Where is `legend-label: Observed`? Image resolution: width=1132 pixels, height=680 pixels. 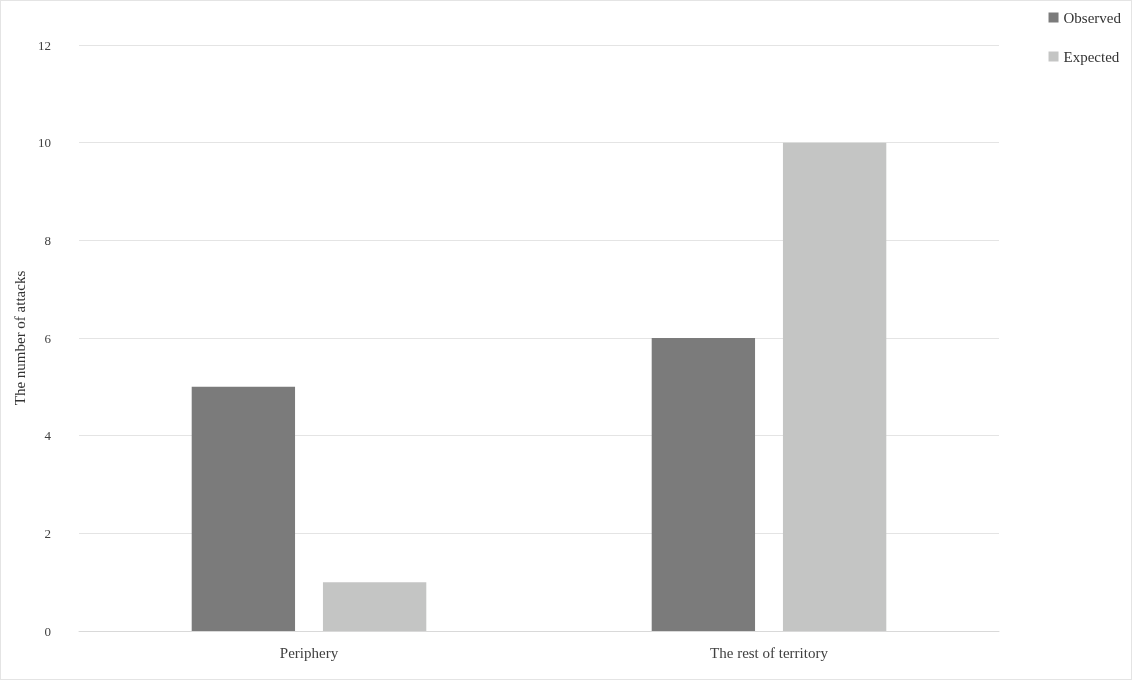 legend-label: Observed is located at coordinates (1092, 17).